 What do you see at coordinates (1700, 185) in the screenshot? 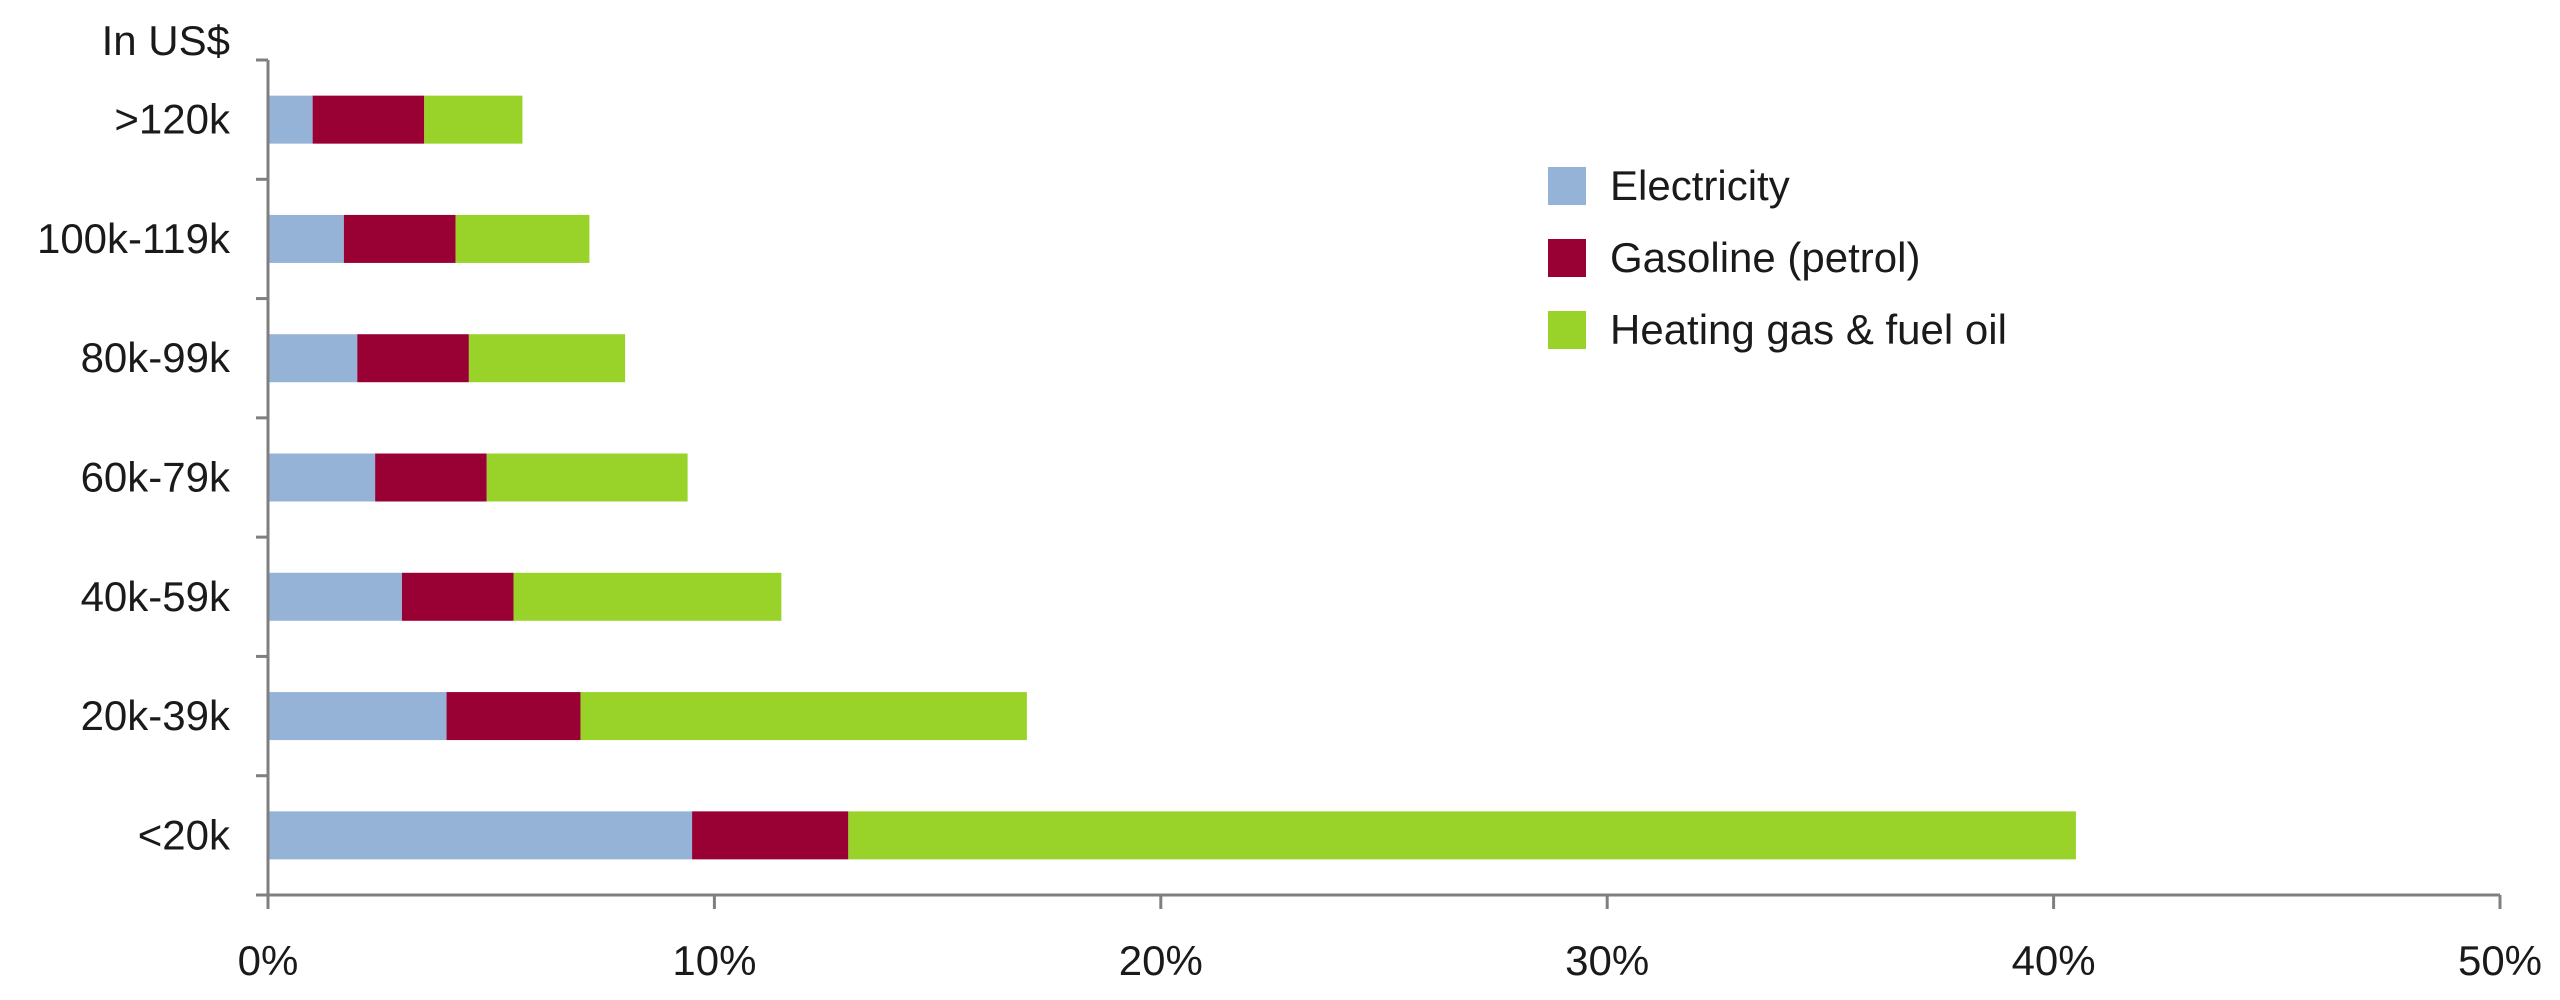
I see `legend-label-1: Electricity` at bounding box center [1700, 185].